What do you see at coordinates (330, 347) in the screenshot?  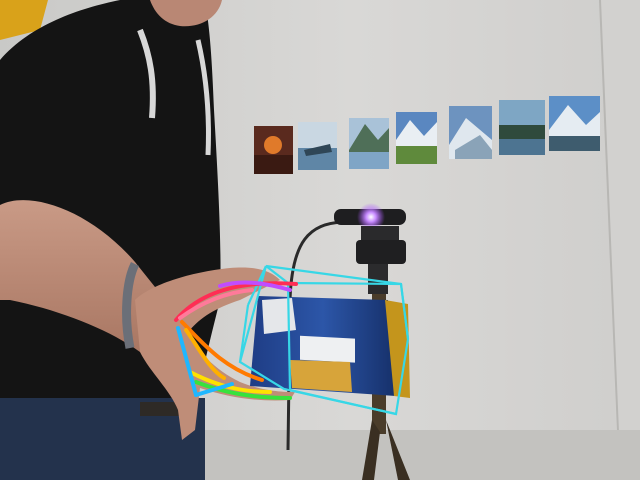 I see `held-can` at bounding box center [330, 347].